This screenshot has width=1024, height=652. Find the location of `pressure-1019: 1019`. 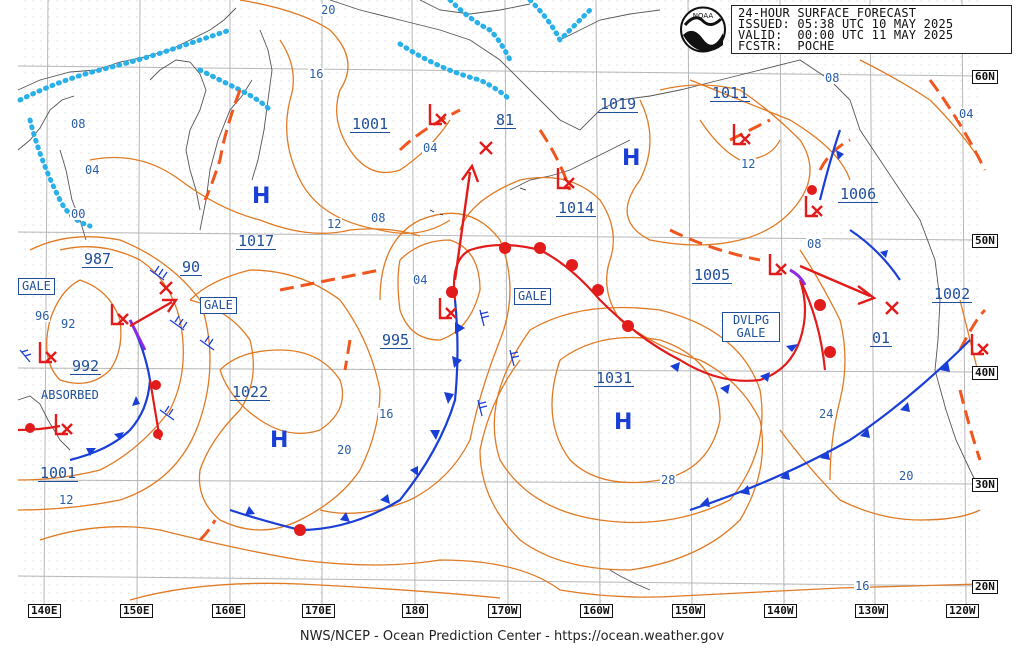

pressure-1019: 1019 is located at coordinates (618, 104).